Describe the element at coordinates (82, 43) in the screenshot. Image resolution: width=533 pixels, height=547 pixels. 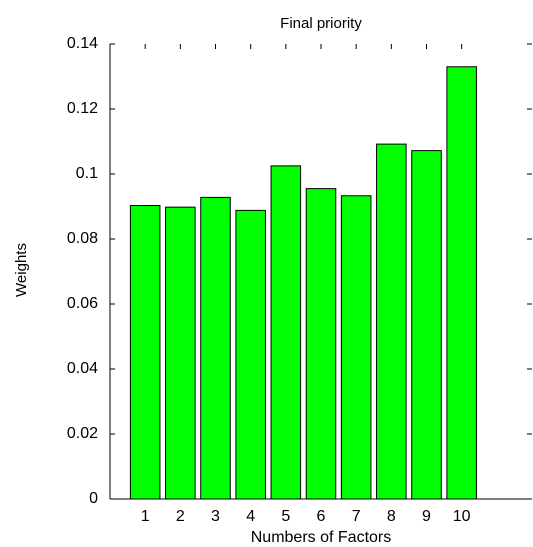
I see `y-tick-label: 0.14` at that location.